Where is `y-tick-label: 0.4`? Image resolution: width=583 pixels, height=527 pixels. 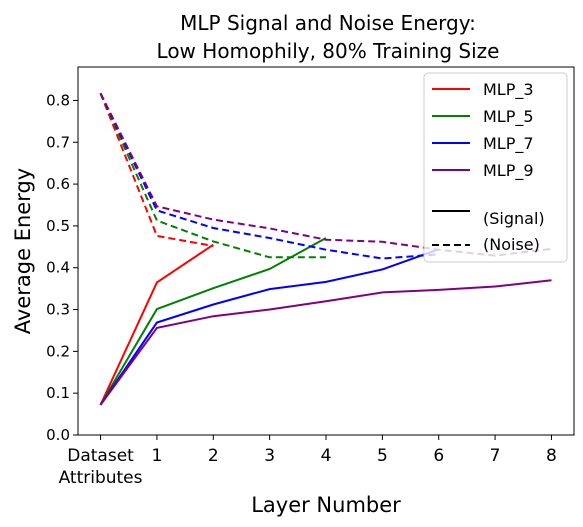
y-tick-label: 0.4 is located at coordinates (58, 268).